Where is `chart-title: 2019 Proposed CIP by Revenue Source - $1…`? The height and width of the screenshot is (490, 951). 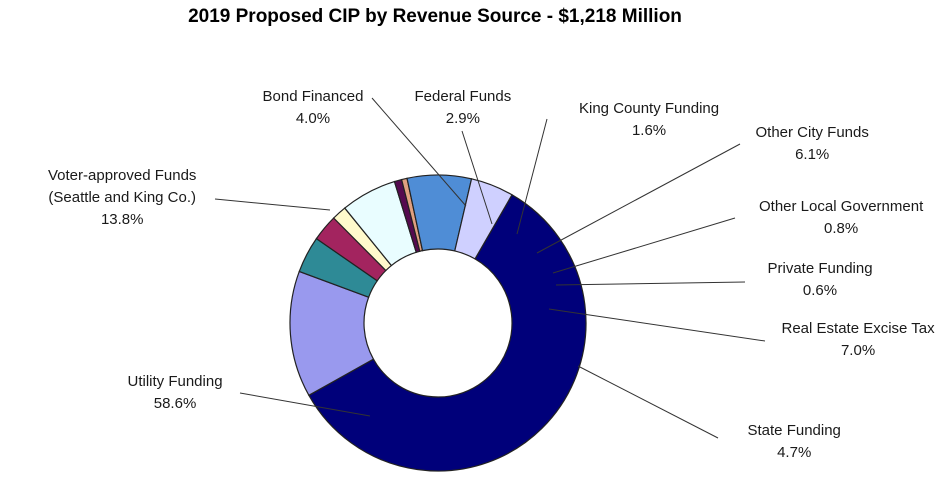 chart-title: 2019 Proposed CIP by Revenue Source - $1… is located at coordinates (435, 16).